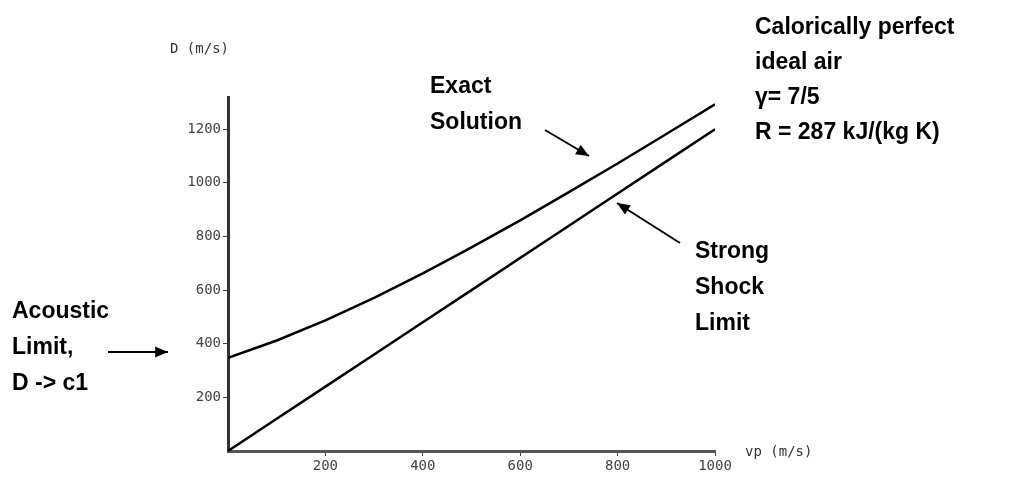 The height and width of the screenshot is (477, 1014). Describe the element at coordinates (715, 465) in the screenshot. I see `x-tick-label: 1000` at that location.